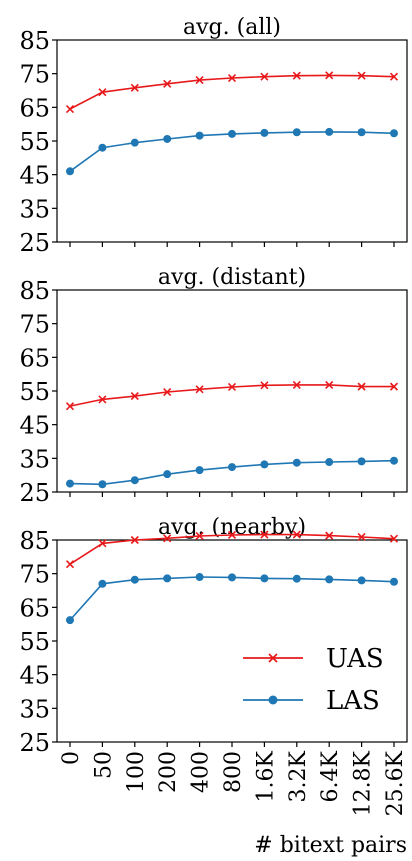  Describe the element at coordinates (273, 658) in the screenshot. I see `legend-uas-marker` at that location.